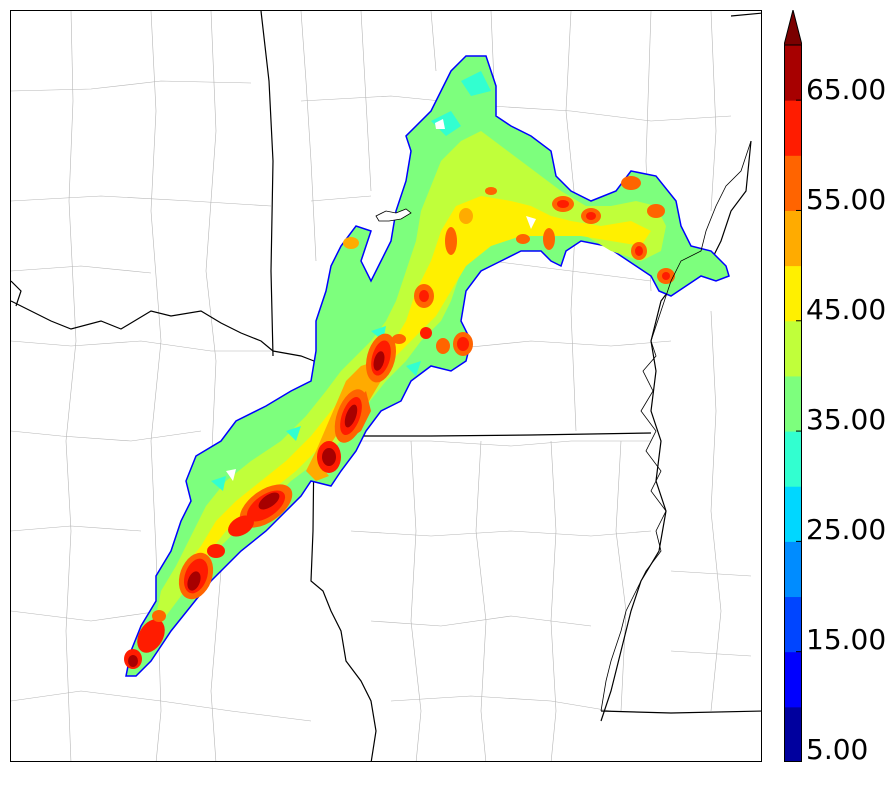 The image size is (894, 785). What do you see at coordinates (676, 426) in the screenshot?
I see `river` at bounding box center [676, 426].